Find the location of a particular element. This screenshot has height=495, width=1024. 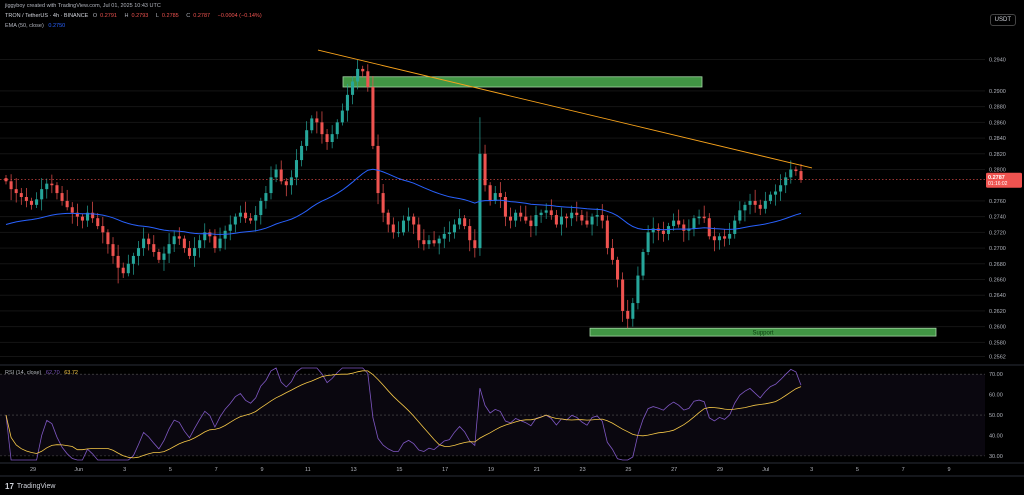

ema-legend: EMA (50, close) 0.2750 is located at coordinates (36, 26).